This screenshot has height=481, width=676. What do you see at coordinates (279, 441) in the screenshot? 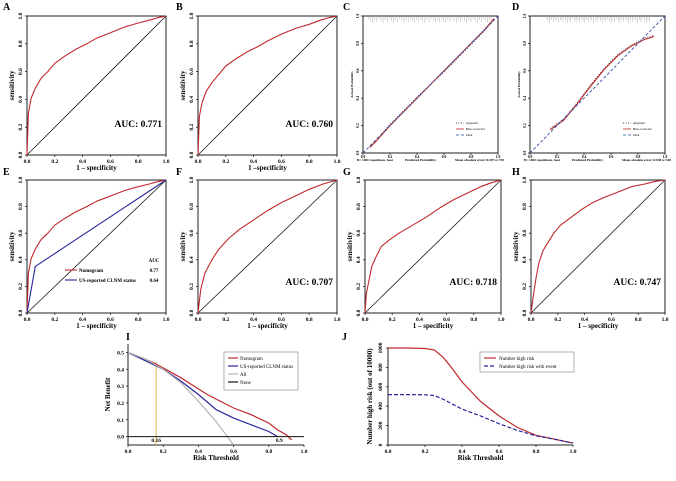
I see `annotation-threshold-high: 0.9` at bounding box center [279, 441].